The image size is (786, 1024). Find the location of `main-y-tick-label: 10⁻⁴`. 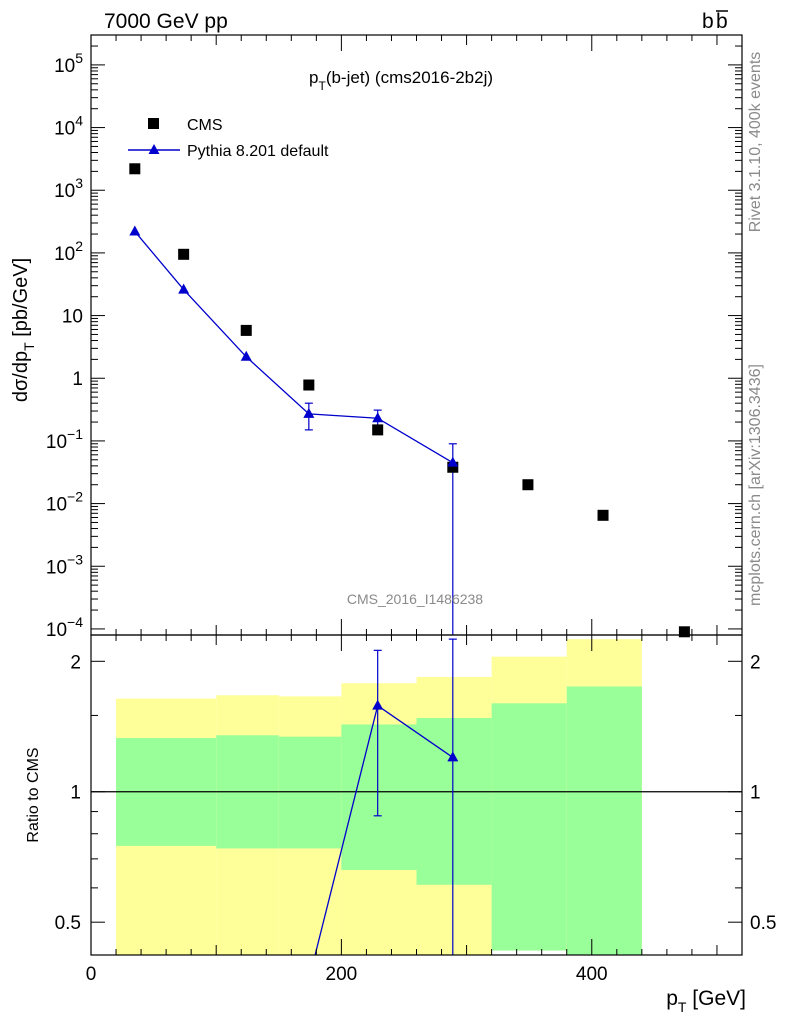

main-y-tick-label: 10⁻⁴ is located at coordinates (64, 627).